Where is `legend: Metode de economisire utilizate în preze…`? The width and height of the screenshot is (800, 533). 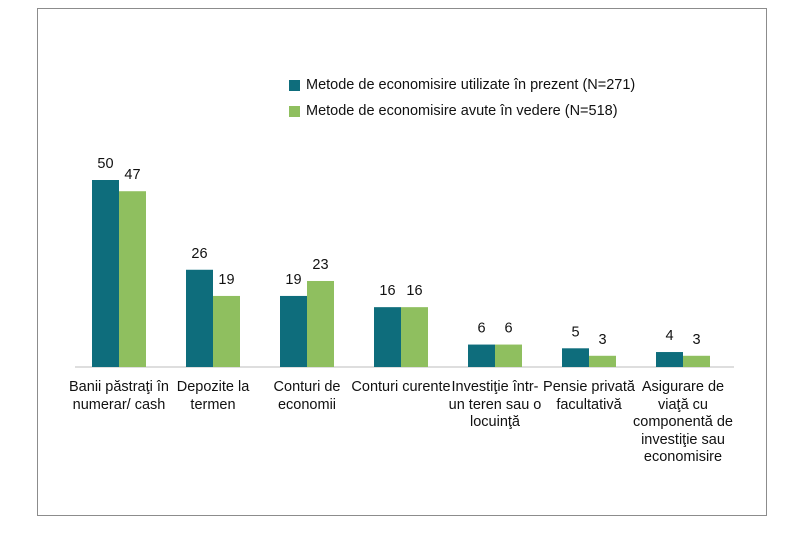
legend: Metode de economisire utilizate în preze… is located at coordinates (462, 100).